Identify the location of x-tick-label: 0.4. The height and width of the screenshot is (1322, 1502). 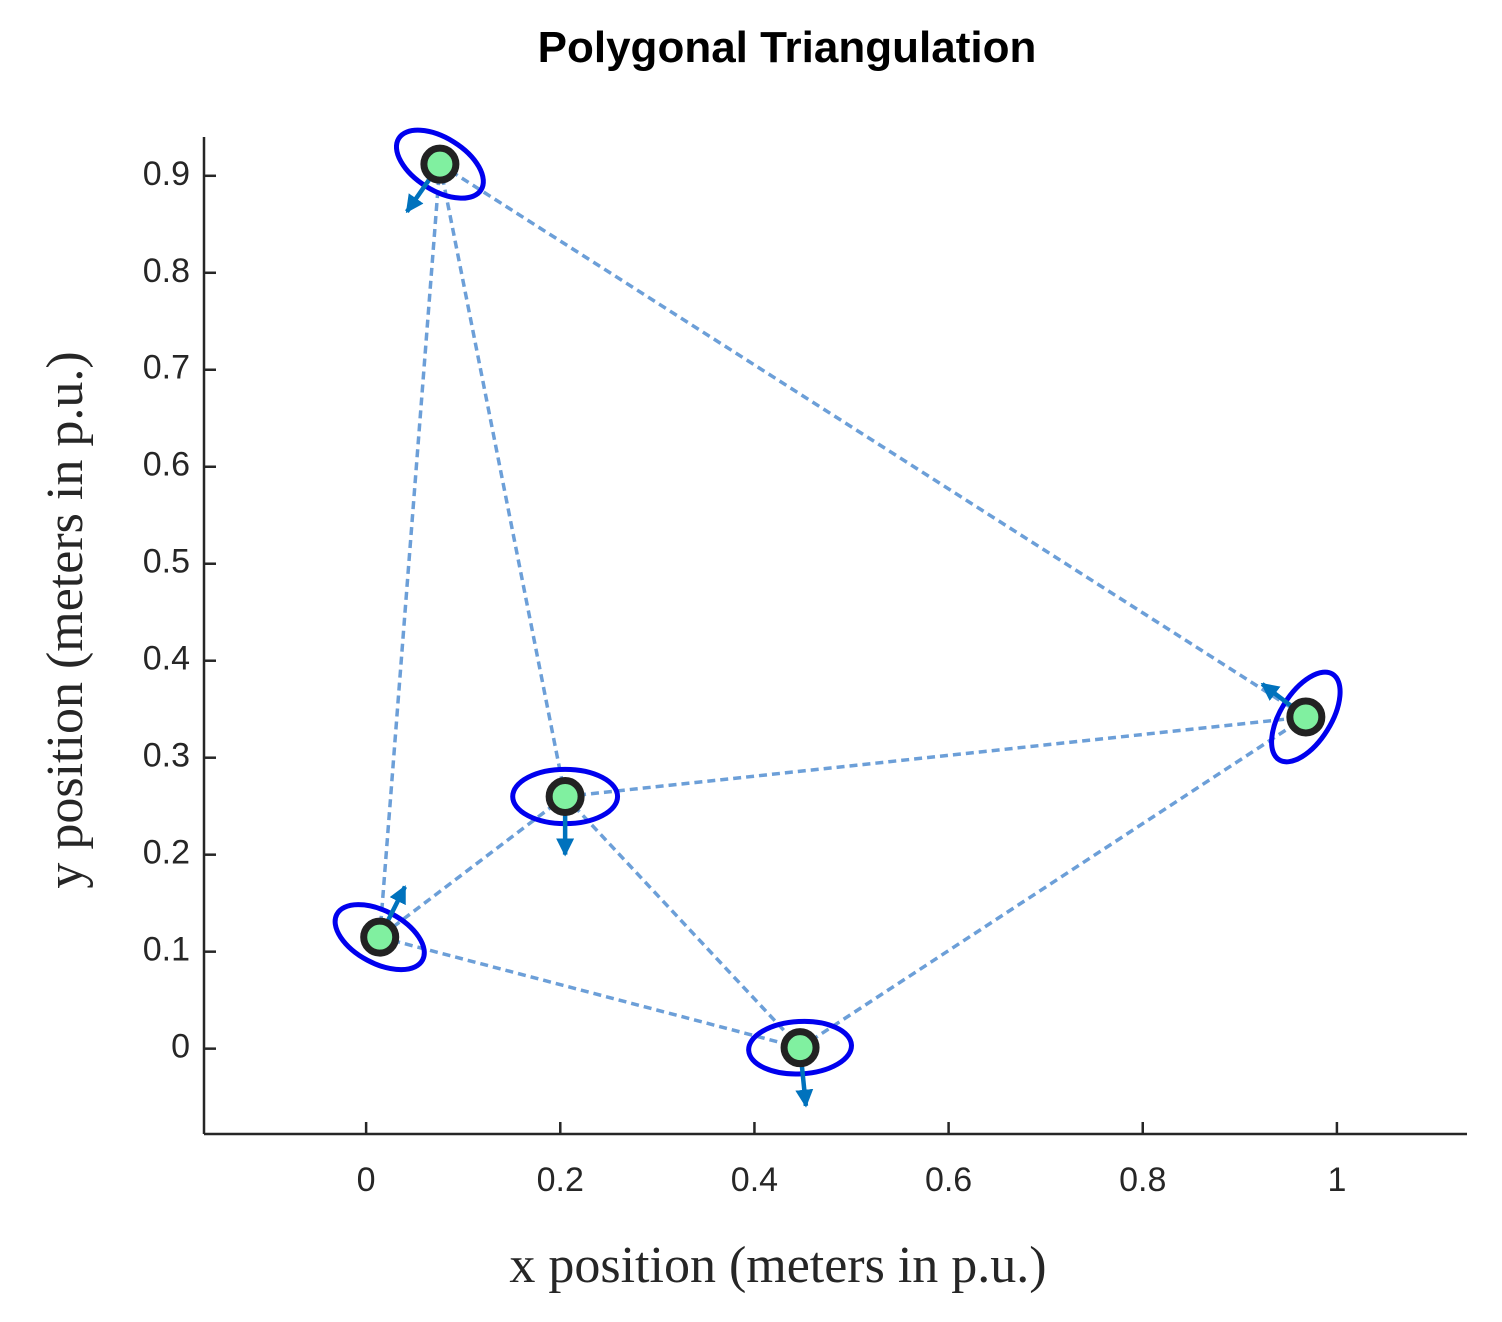
(754, 1180).